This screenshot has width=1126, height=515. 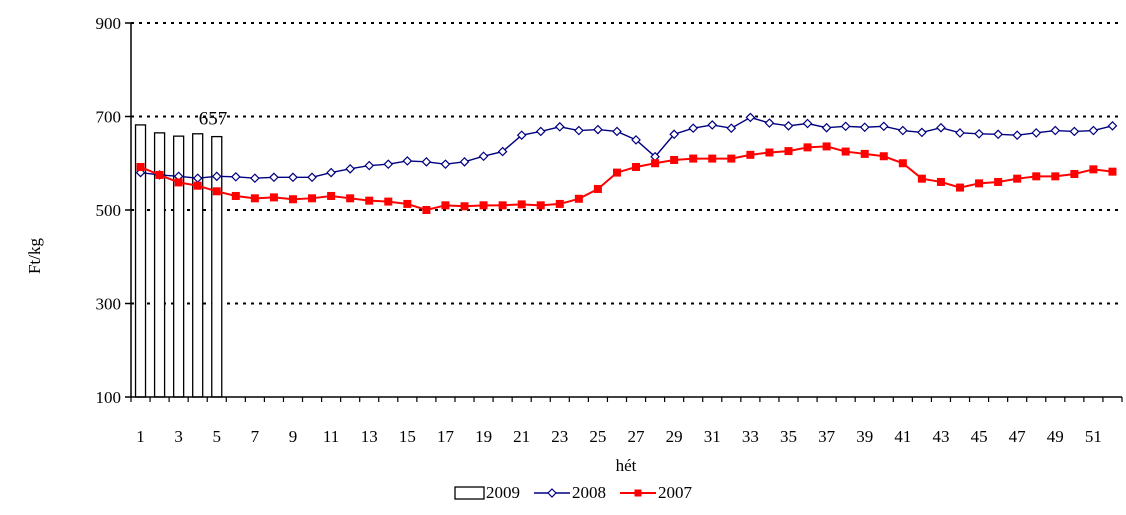 What do you see at coordinates (503, 492) in the screenshot?
I see `legend-label: 2009` at bounding box center [503, 492].